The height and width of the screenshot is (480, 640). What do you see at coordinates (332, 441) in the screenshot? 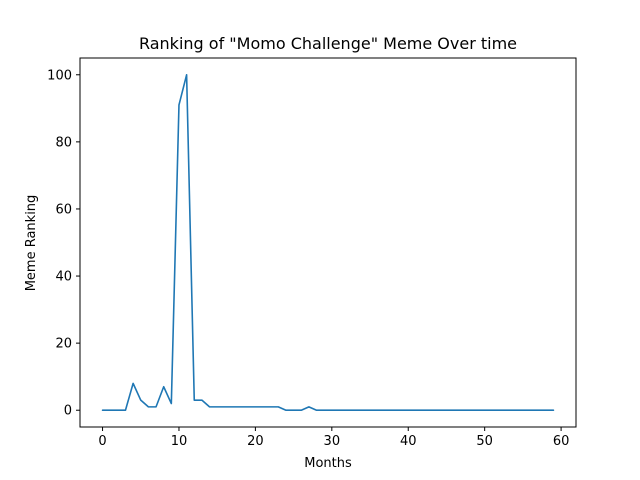
I see `x-tick-label-30: 30` at bounding box center [332, 441].